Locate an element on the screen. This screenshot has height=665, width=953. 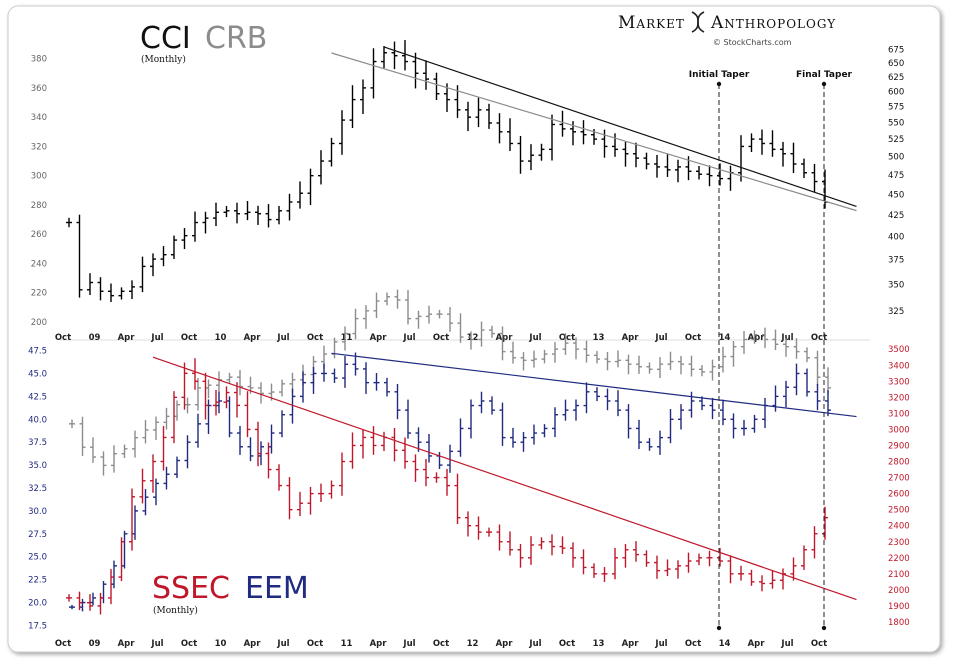
right-tick-label: 675 is located at coordinates (896, 50).